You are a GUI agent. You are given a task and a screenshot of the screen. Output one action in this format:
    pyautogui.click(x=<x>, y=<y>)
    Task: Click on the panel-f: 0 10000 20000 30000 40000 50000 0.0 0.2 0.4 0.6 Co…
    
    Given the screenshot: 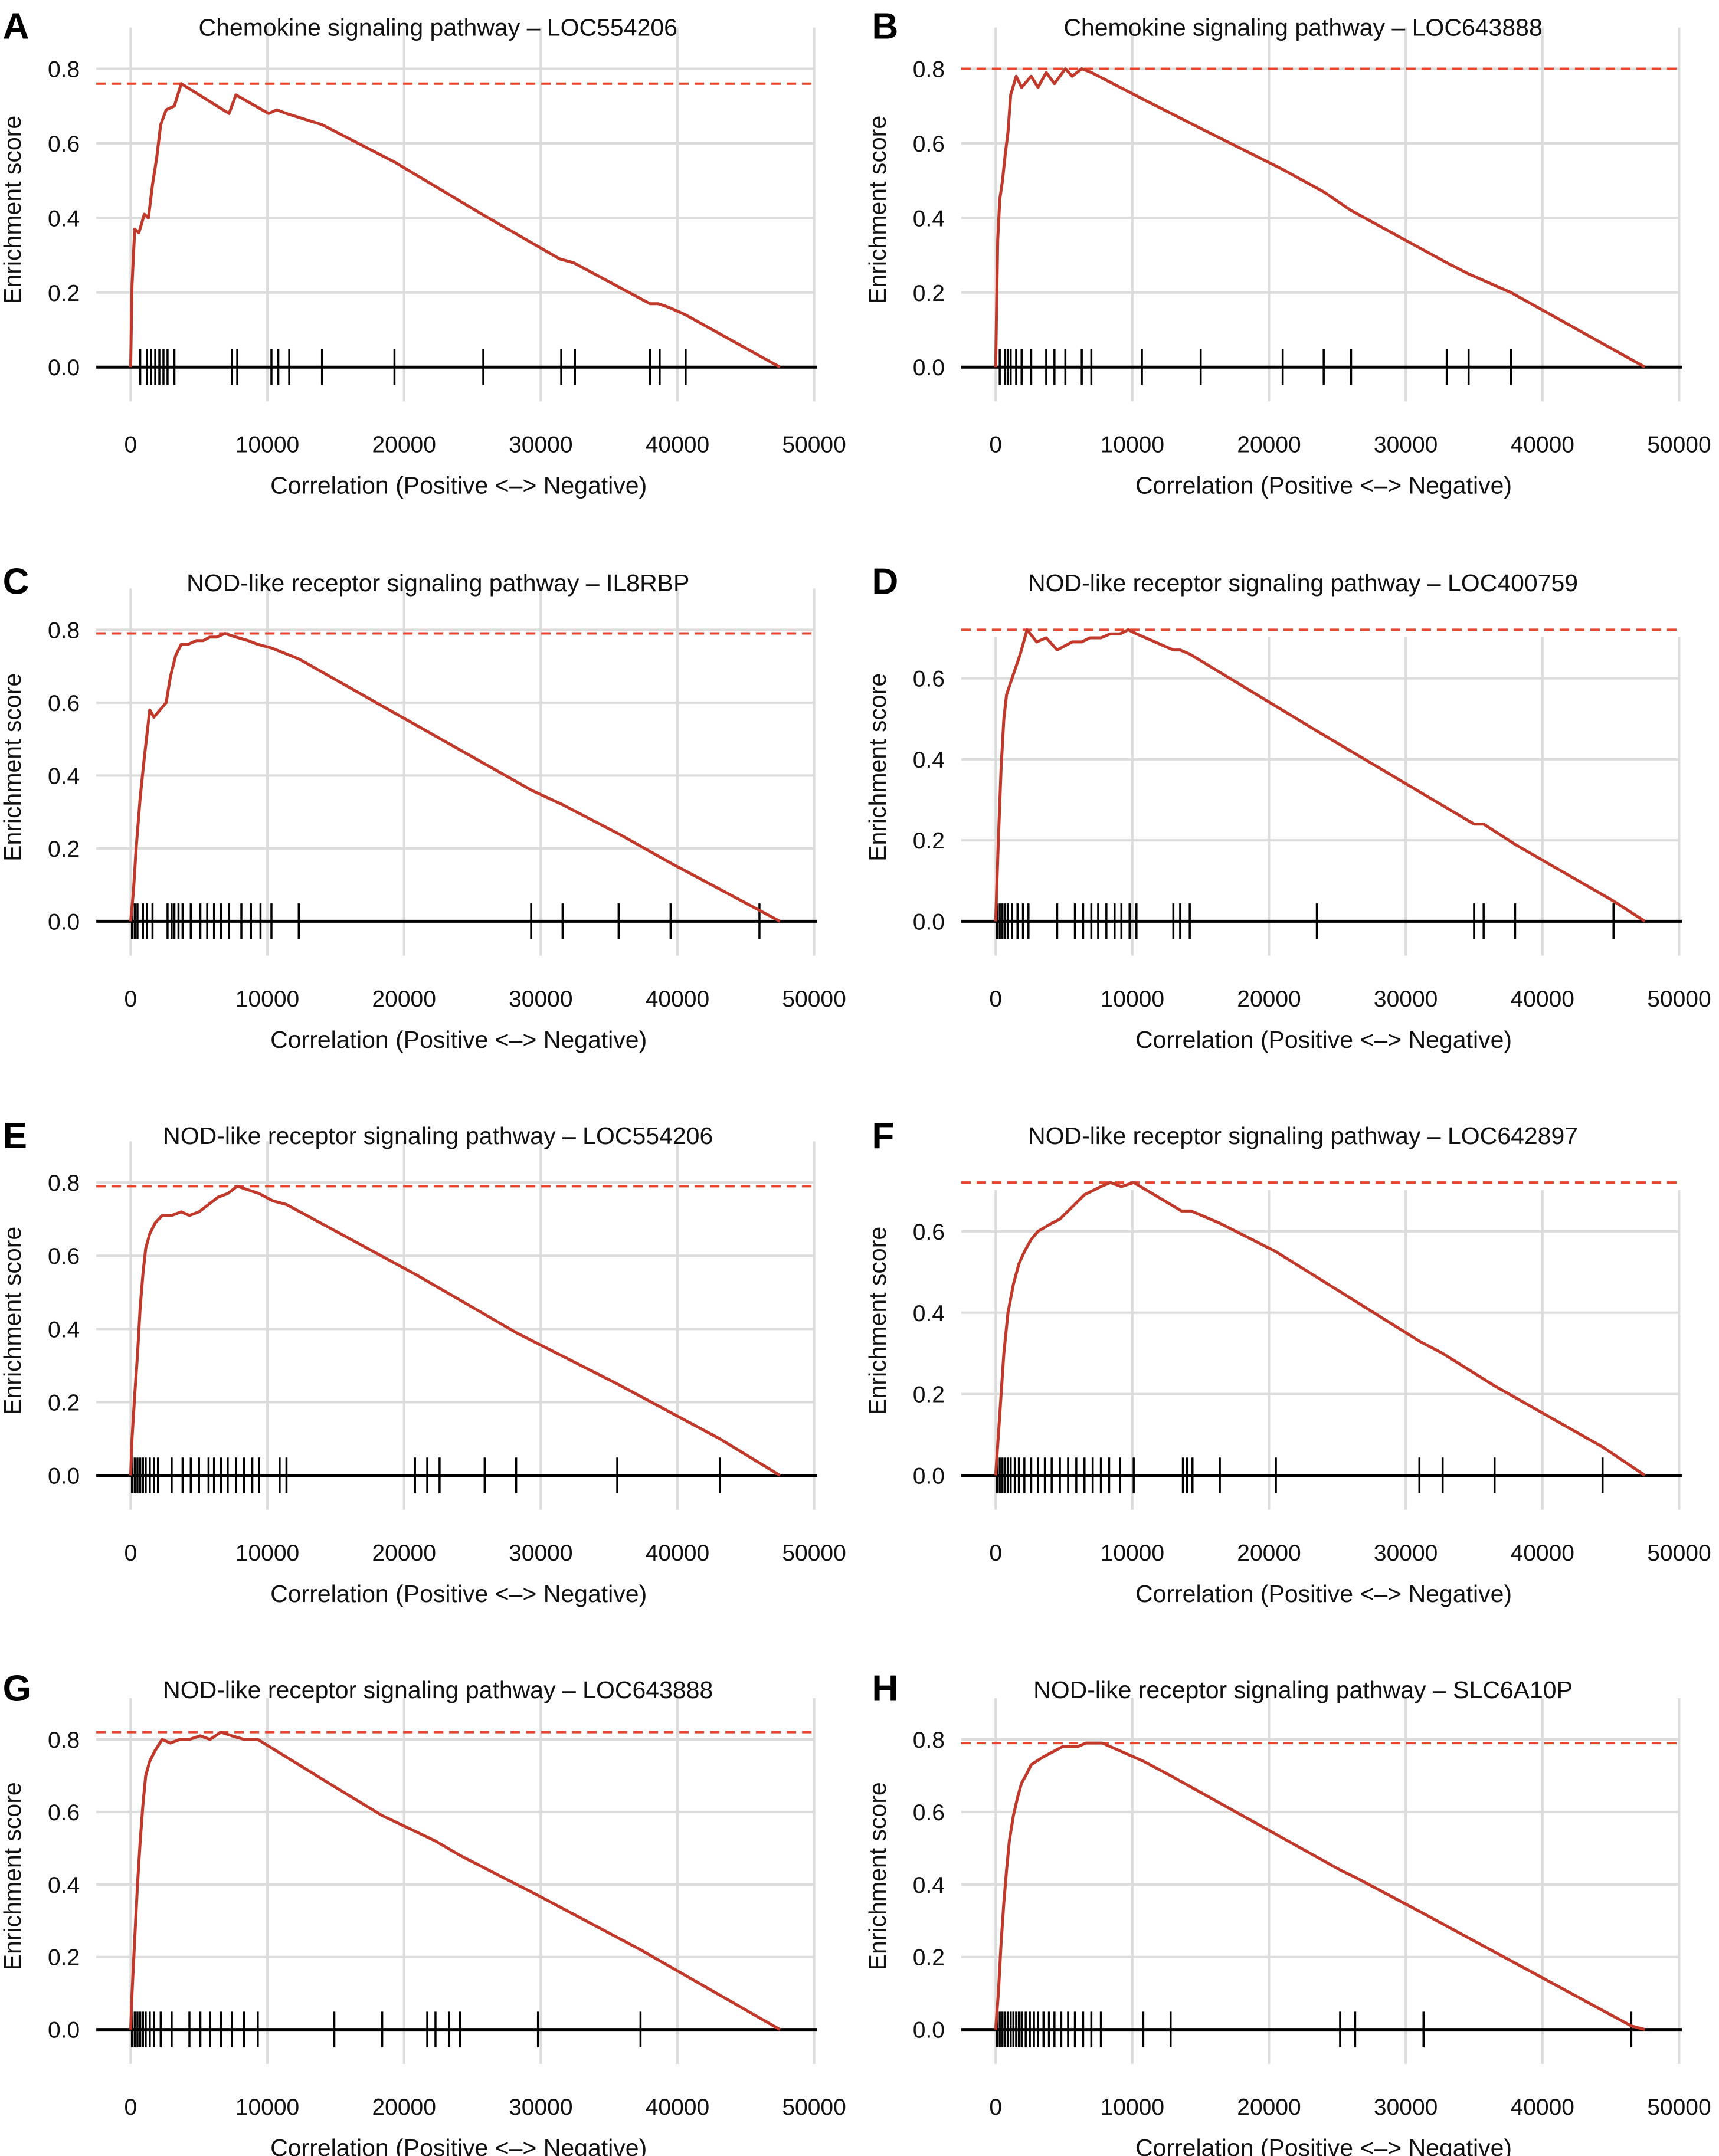 What is the action you would take?
    pyautogui.click(x=1287, y=1361)
    